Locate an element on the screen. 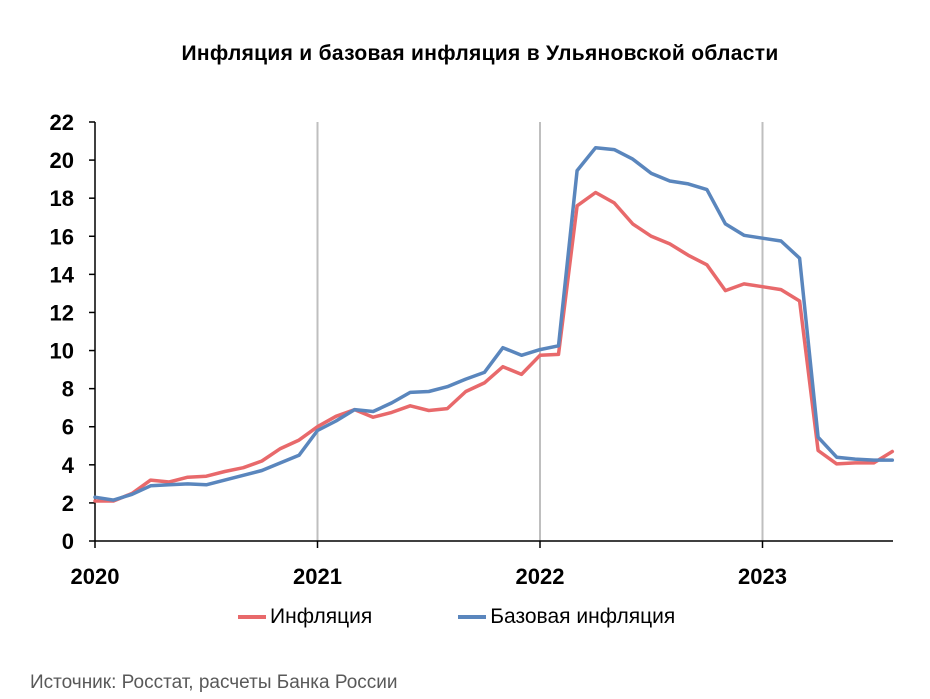  y-axis-ticks: 0 2 4 6 8 10 12 14 16 18 20 22 is located at coordinates (72, 332).